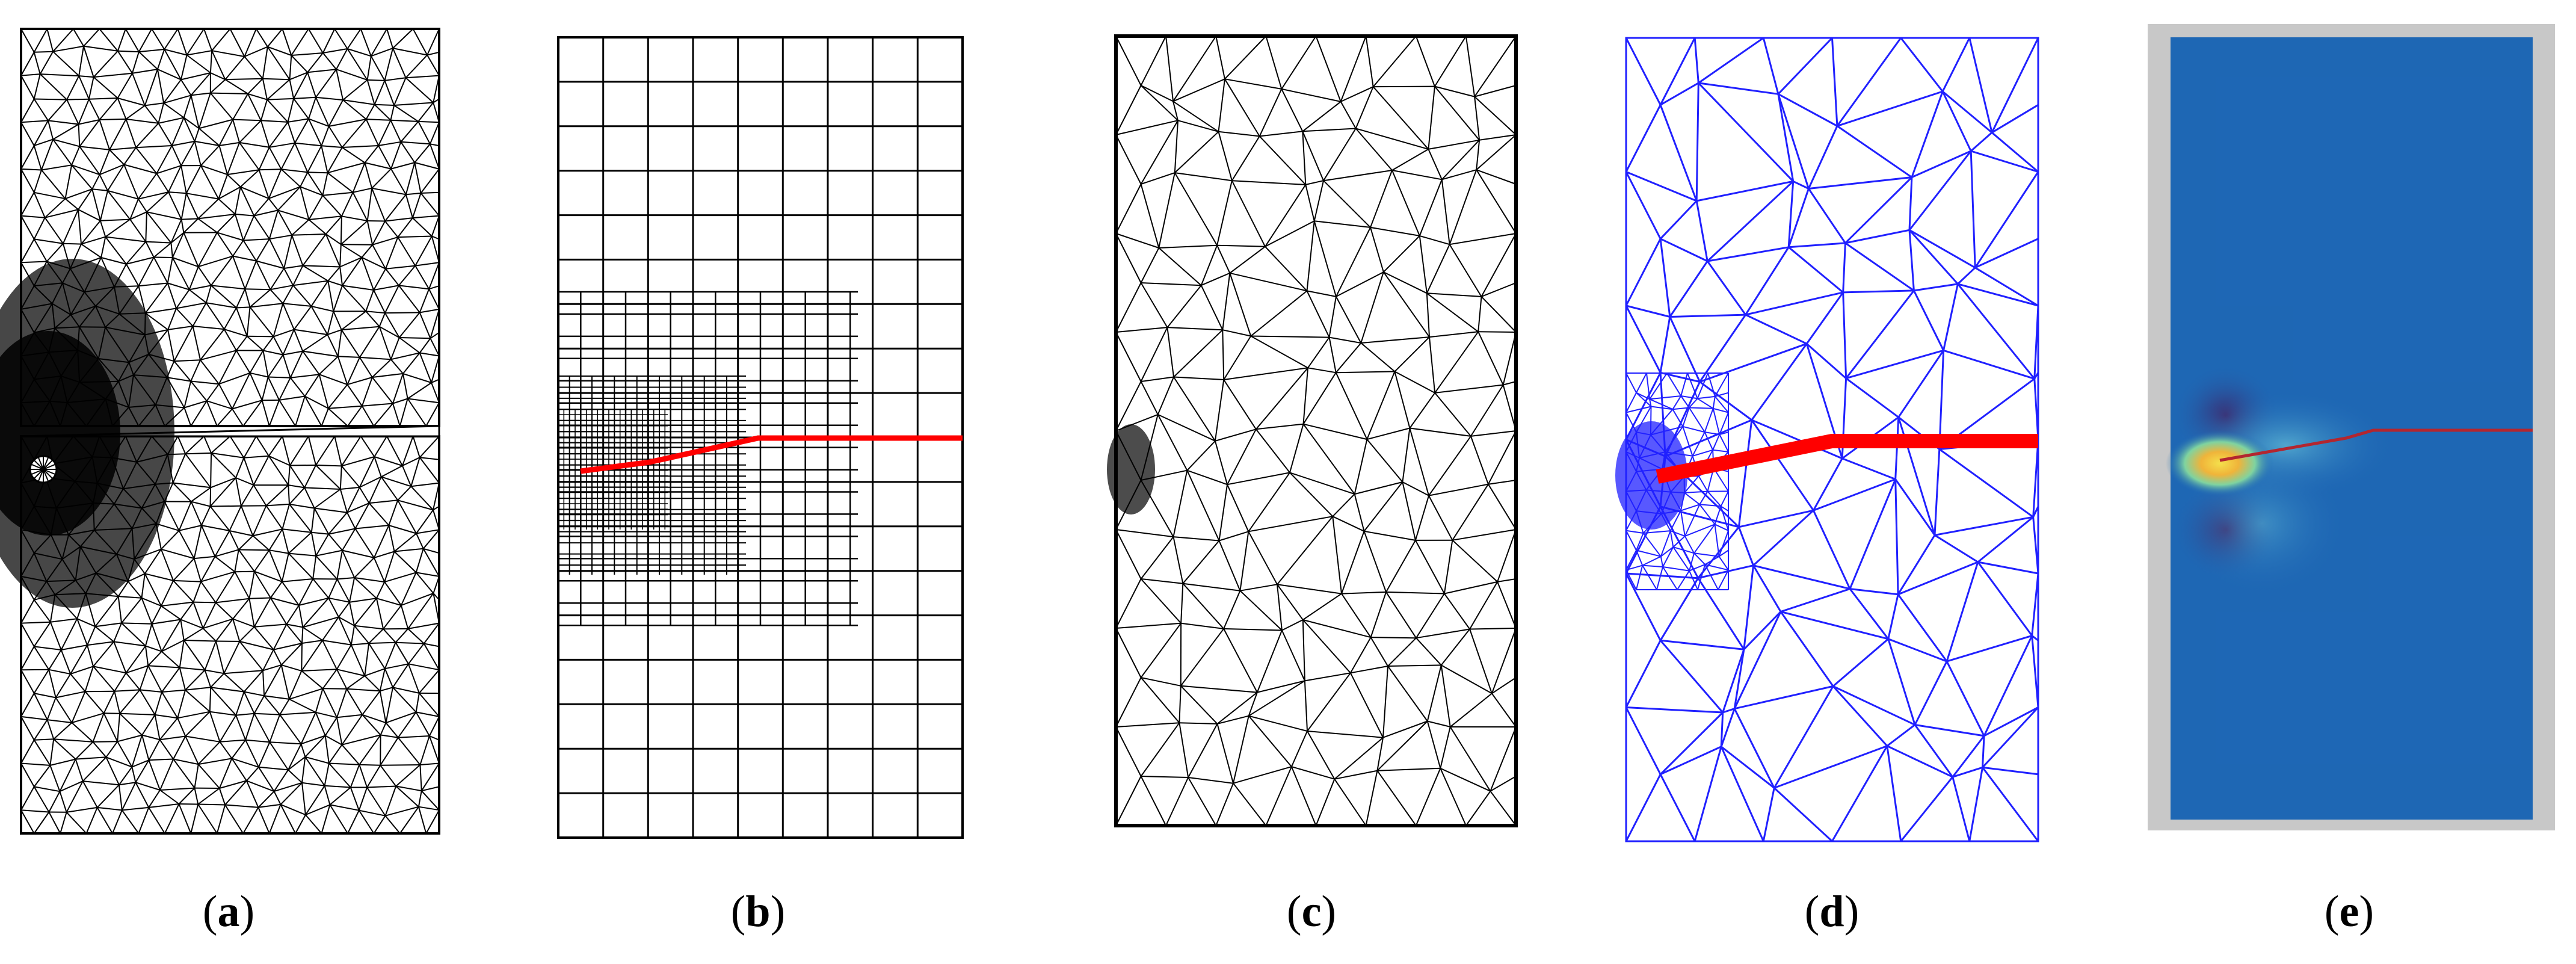 The width and height of the screenshot is (2576, 964). I want to click on panel-a-mesh, so click(220, 431).